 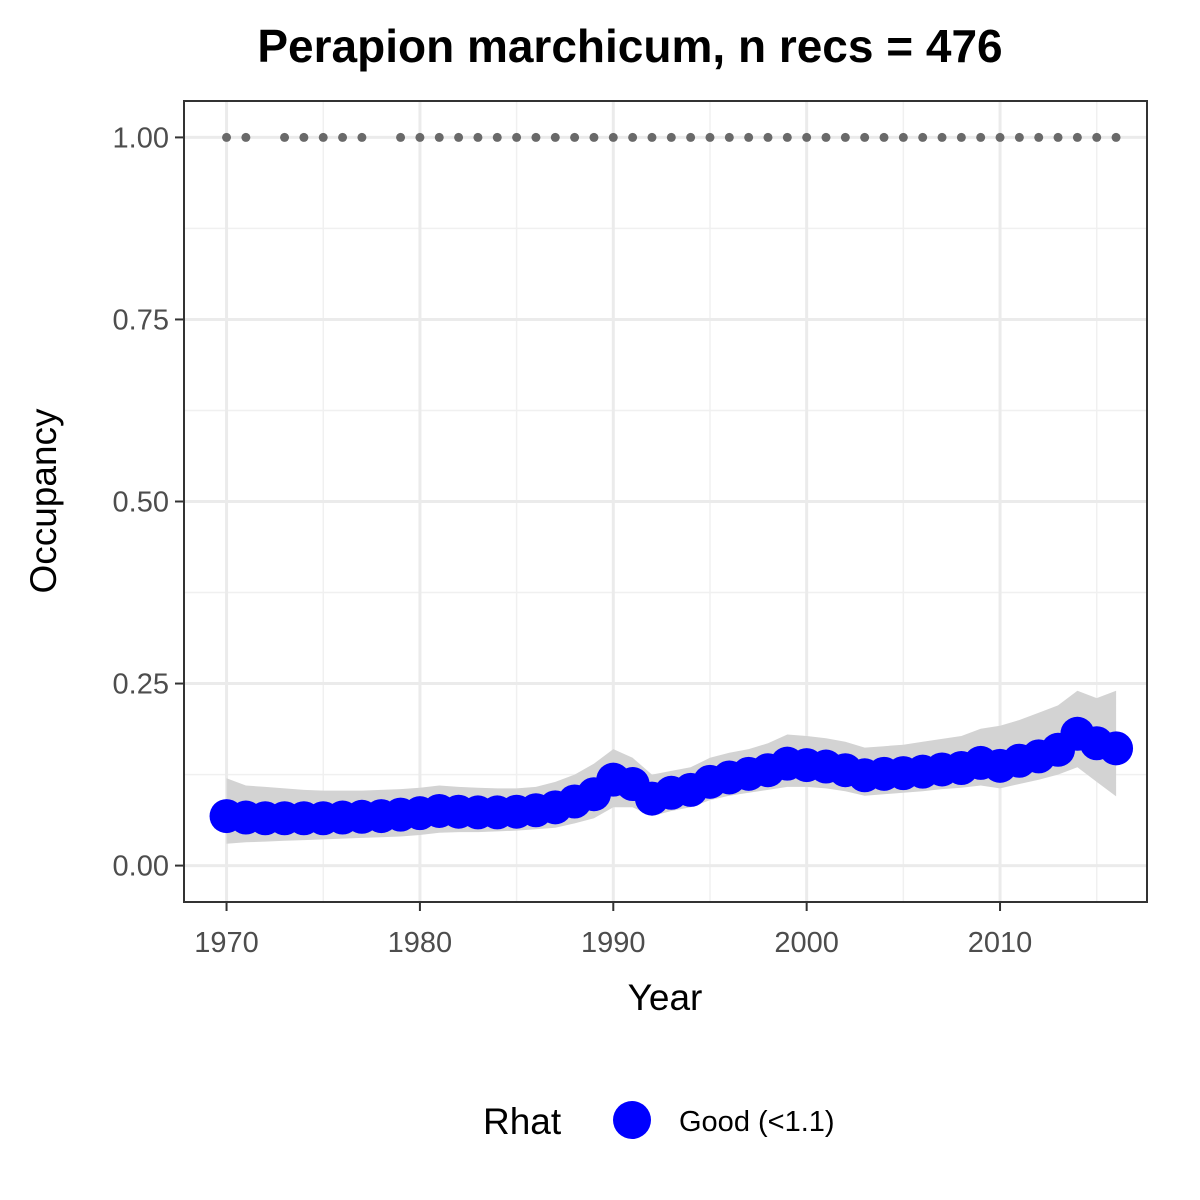 What do you see at coordinates (522, 1121) in the screenshot?
I see `legend-title: Rhat` at bounding box center [522, 1121].